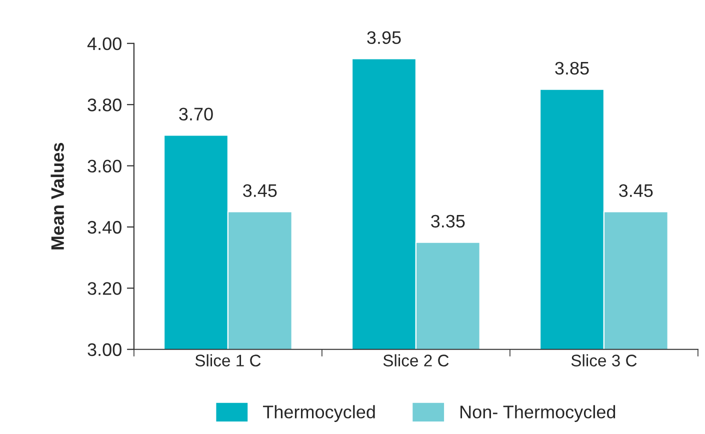 This screenshot has width=705, height=434. Describe the element at coordinates (604, 360) in the screenshot. I see `x-tick-label: Slice 3 C` at that location.